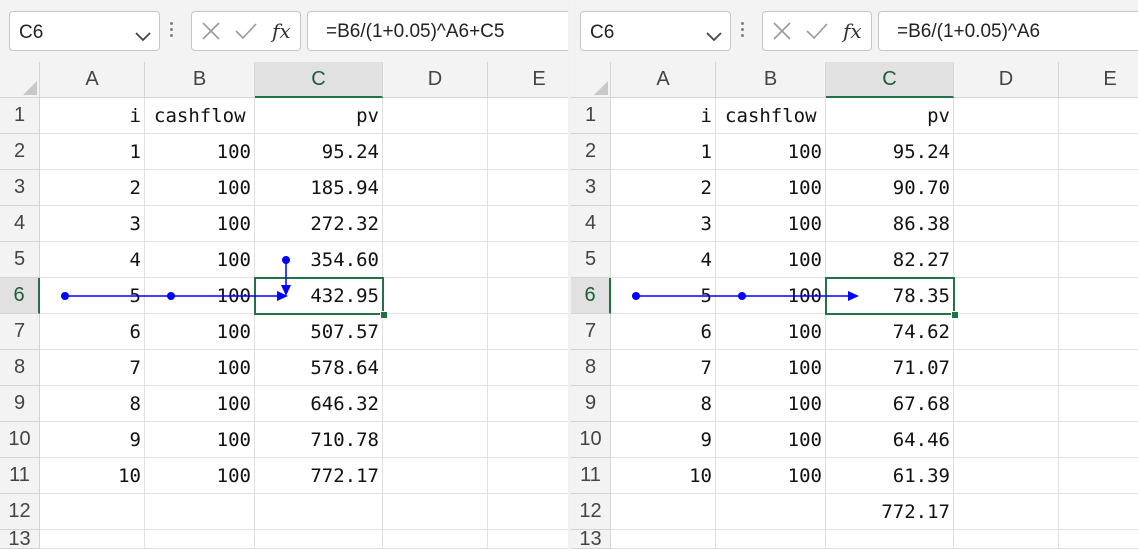  What do you see at coordinates (20, 440) in the screenshot?
I see `row-header-10: 10` at bounding box center [20, 440].